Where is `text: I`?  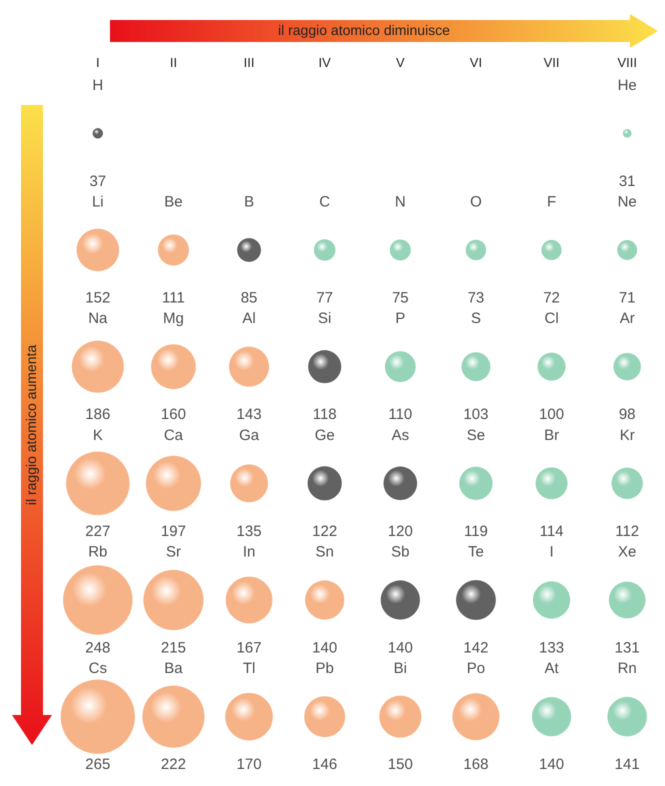
text: I is located at coordinates (551, 552).